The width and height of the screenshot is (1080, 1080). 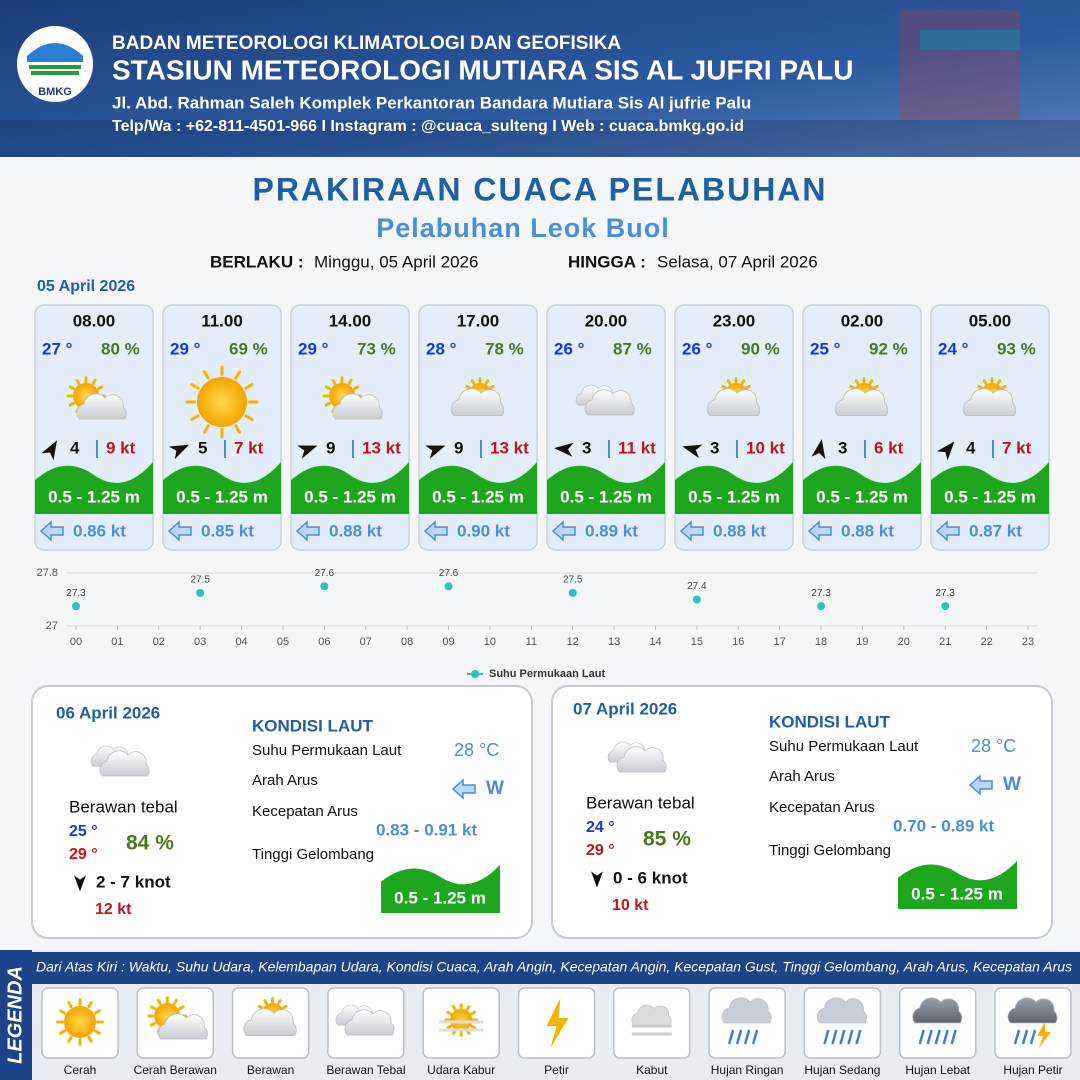 I want to click on wind-speed: 5, so click(x=202, y=447).